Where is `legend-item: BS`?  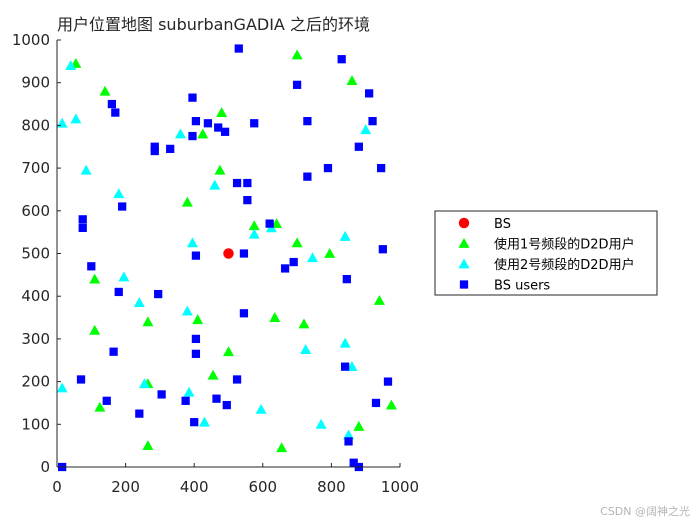 legend-item: BS is located at coordinates (484, 224).